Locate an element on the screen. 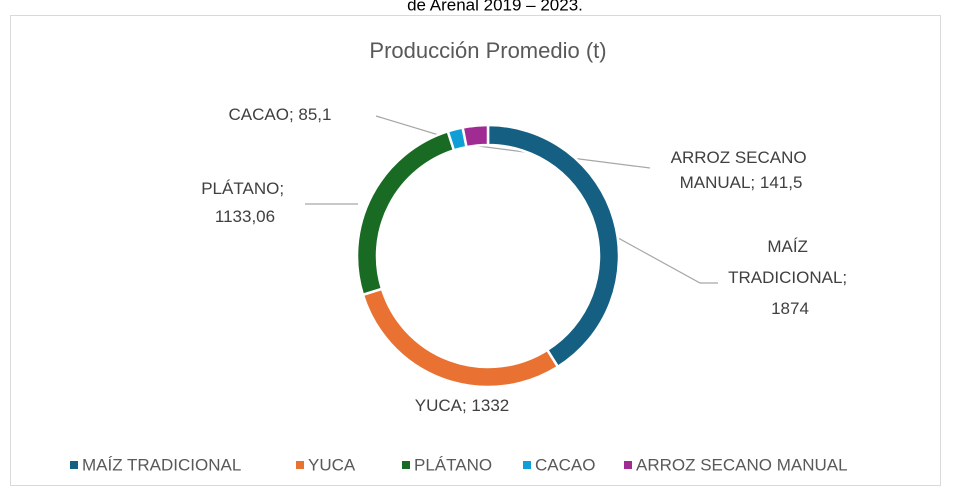  legend-label: PLÁTANO is located at coordinates (453, 464).